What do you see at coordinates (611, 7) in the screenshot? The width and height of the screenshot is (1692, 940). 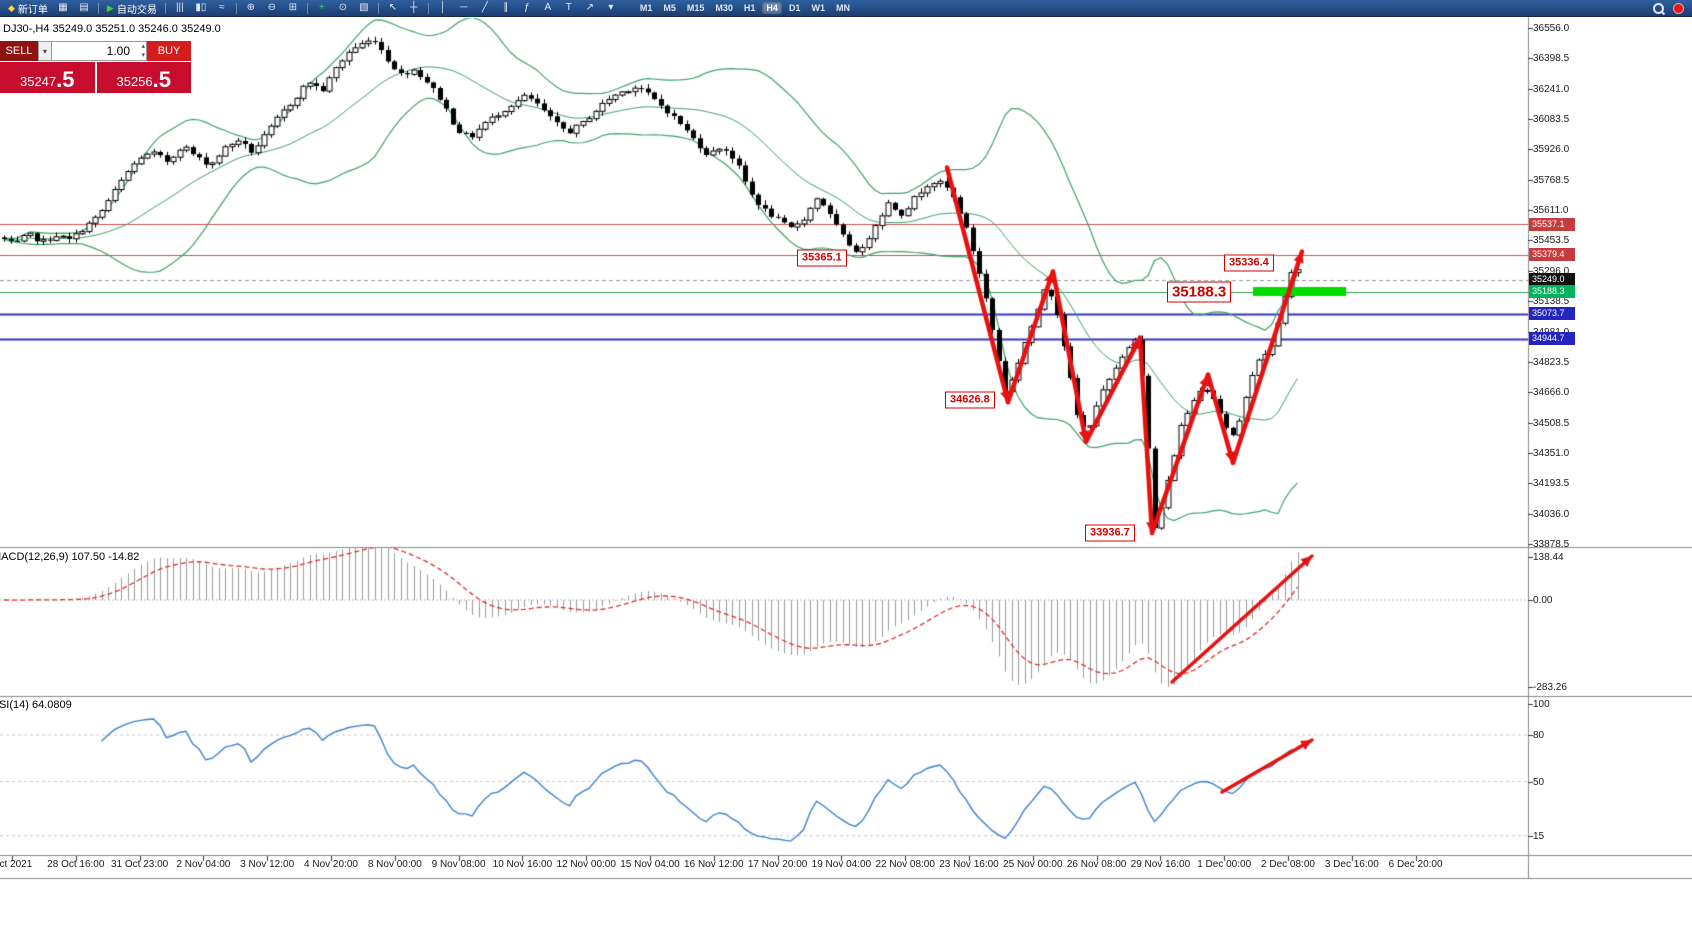 I see `arrows-dropdown-icon: ▾` at bounding box center [611, 7].